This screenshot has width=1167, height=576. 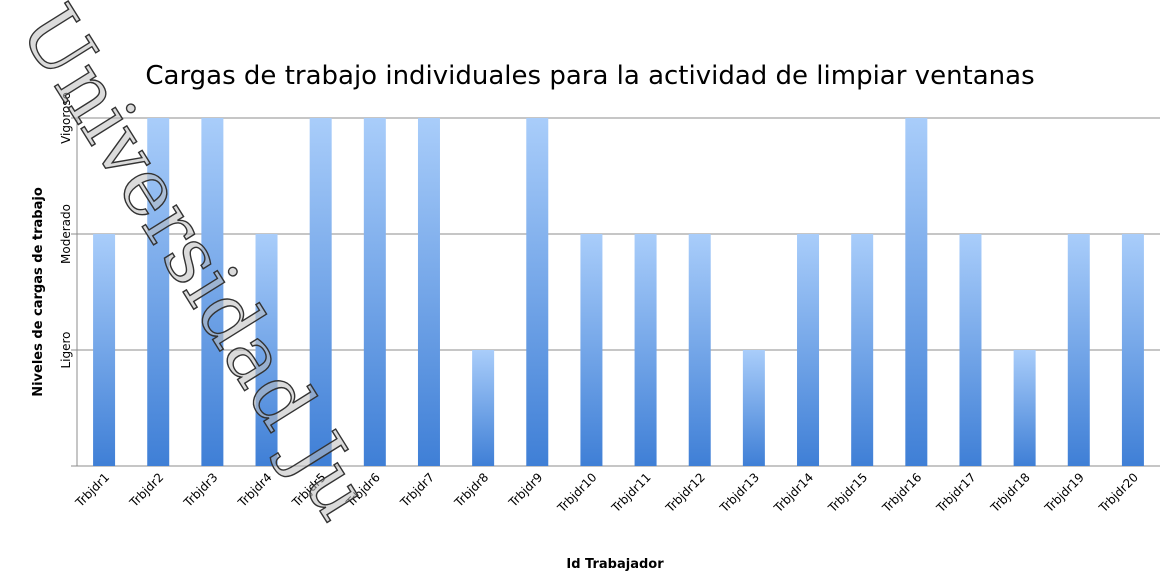 What do you see at coordinates (417, 490) in the screenshot?
I see `x-tick-label: Trbjdr7` at bounding box center [417, 490].